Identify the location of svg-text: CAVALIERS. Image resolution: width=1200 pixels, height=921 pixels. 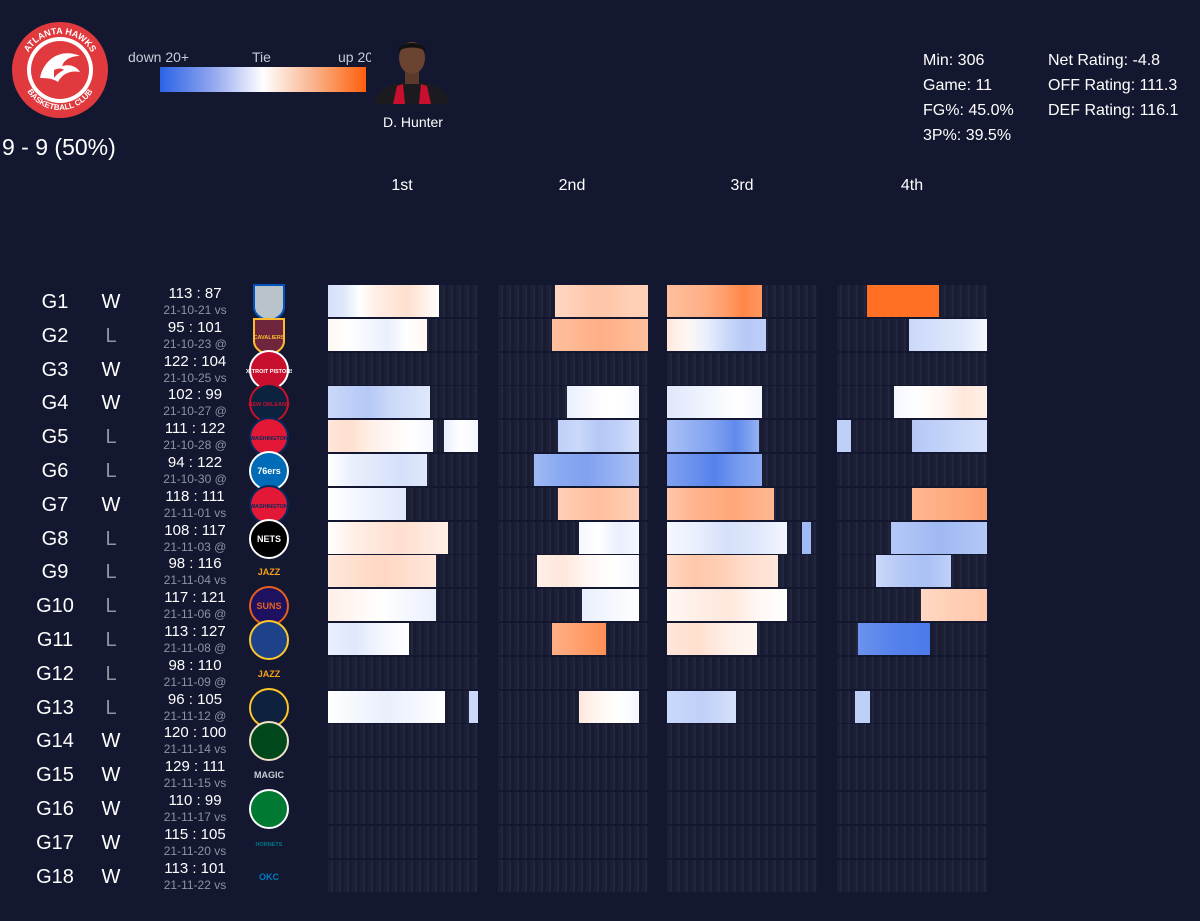
(269, 338).